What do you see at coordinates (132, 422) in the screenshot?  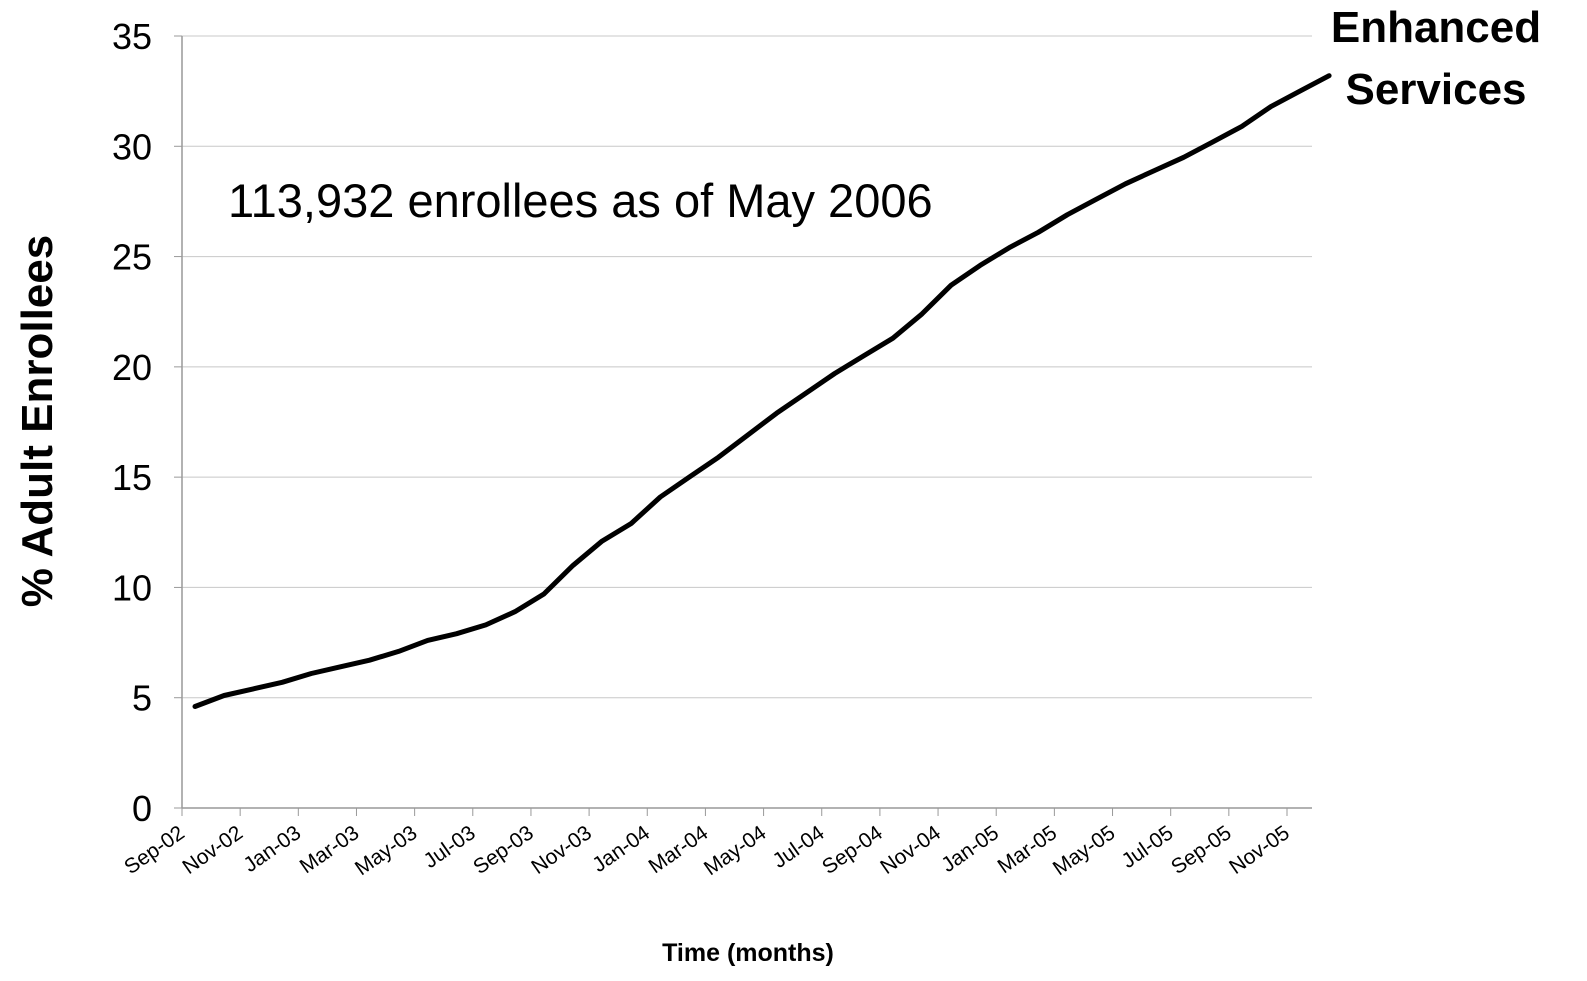 I see `y-tick-labels: 0 5 10 15 20 25 30 35` at bounding box center [132, 422].